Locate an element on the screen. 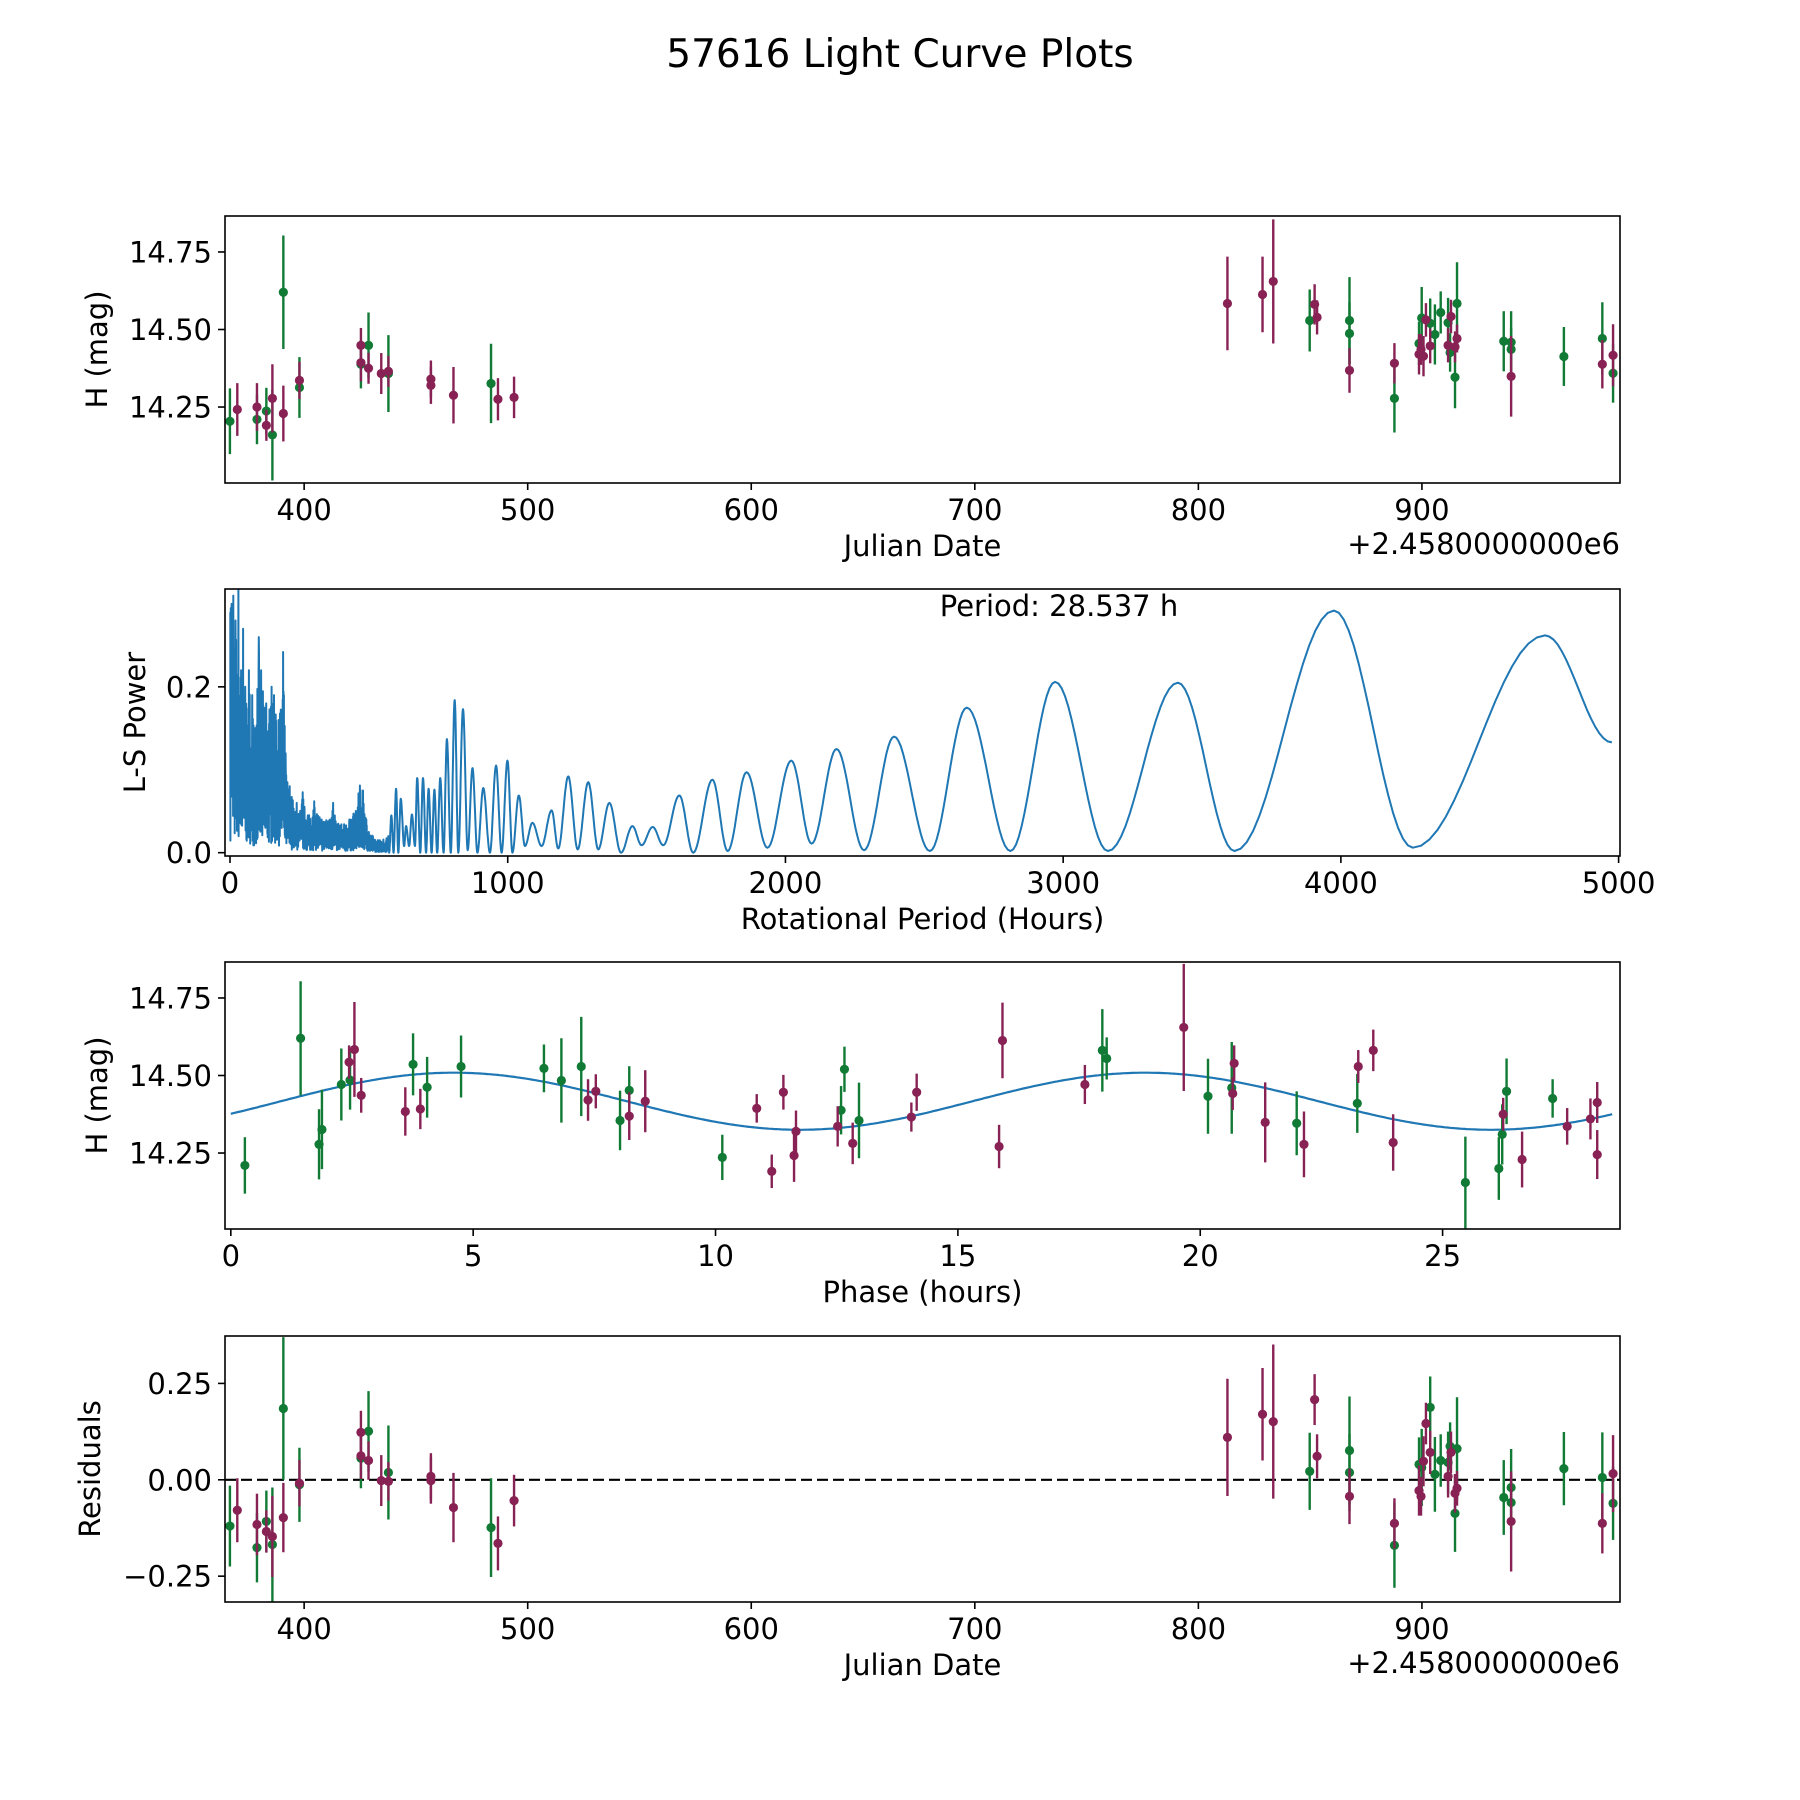  y-axis-label: Residuals is located at coordinates (90, 1469).